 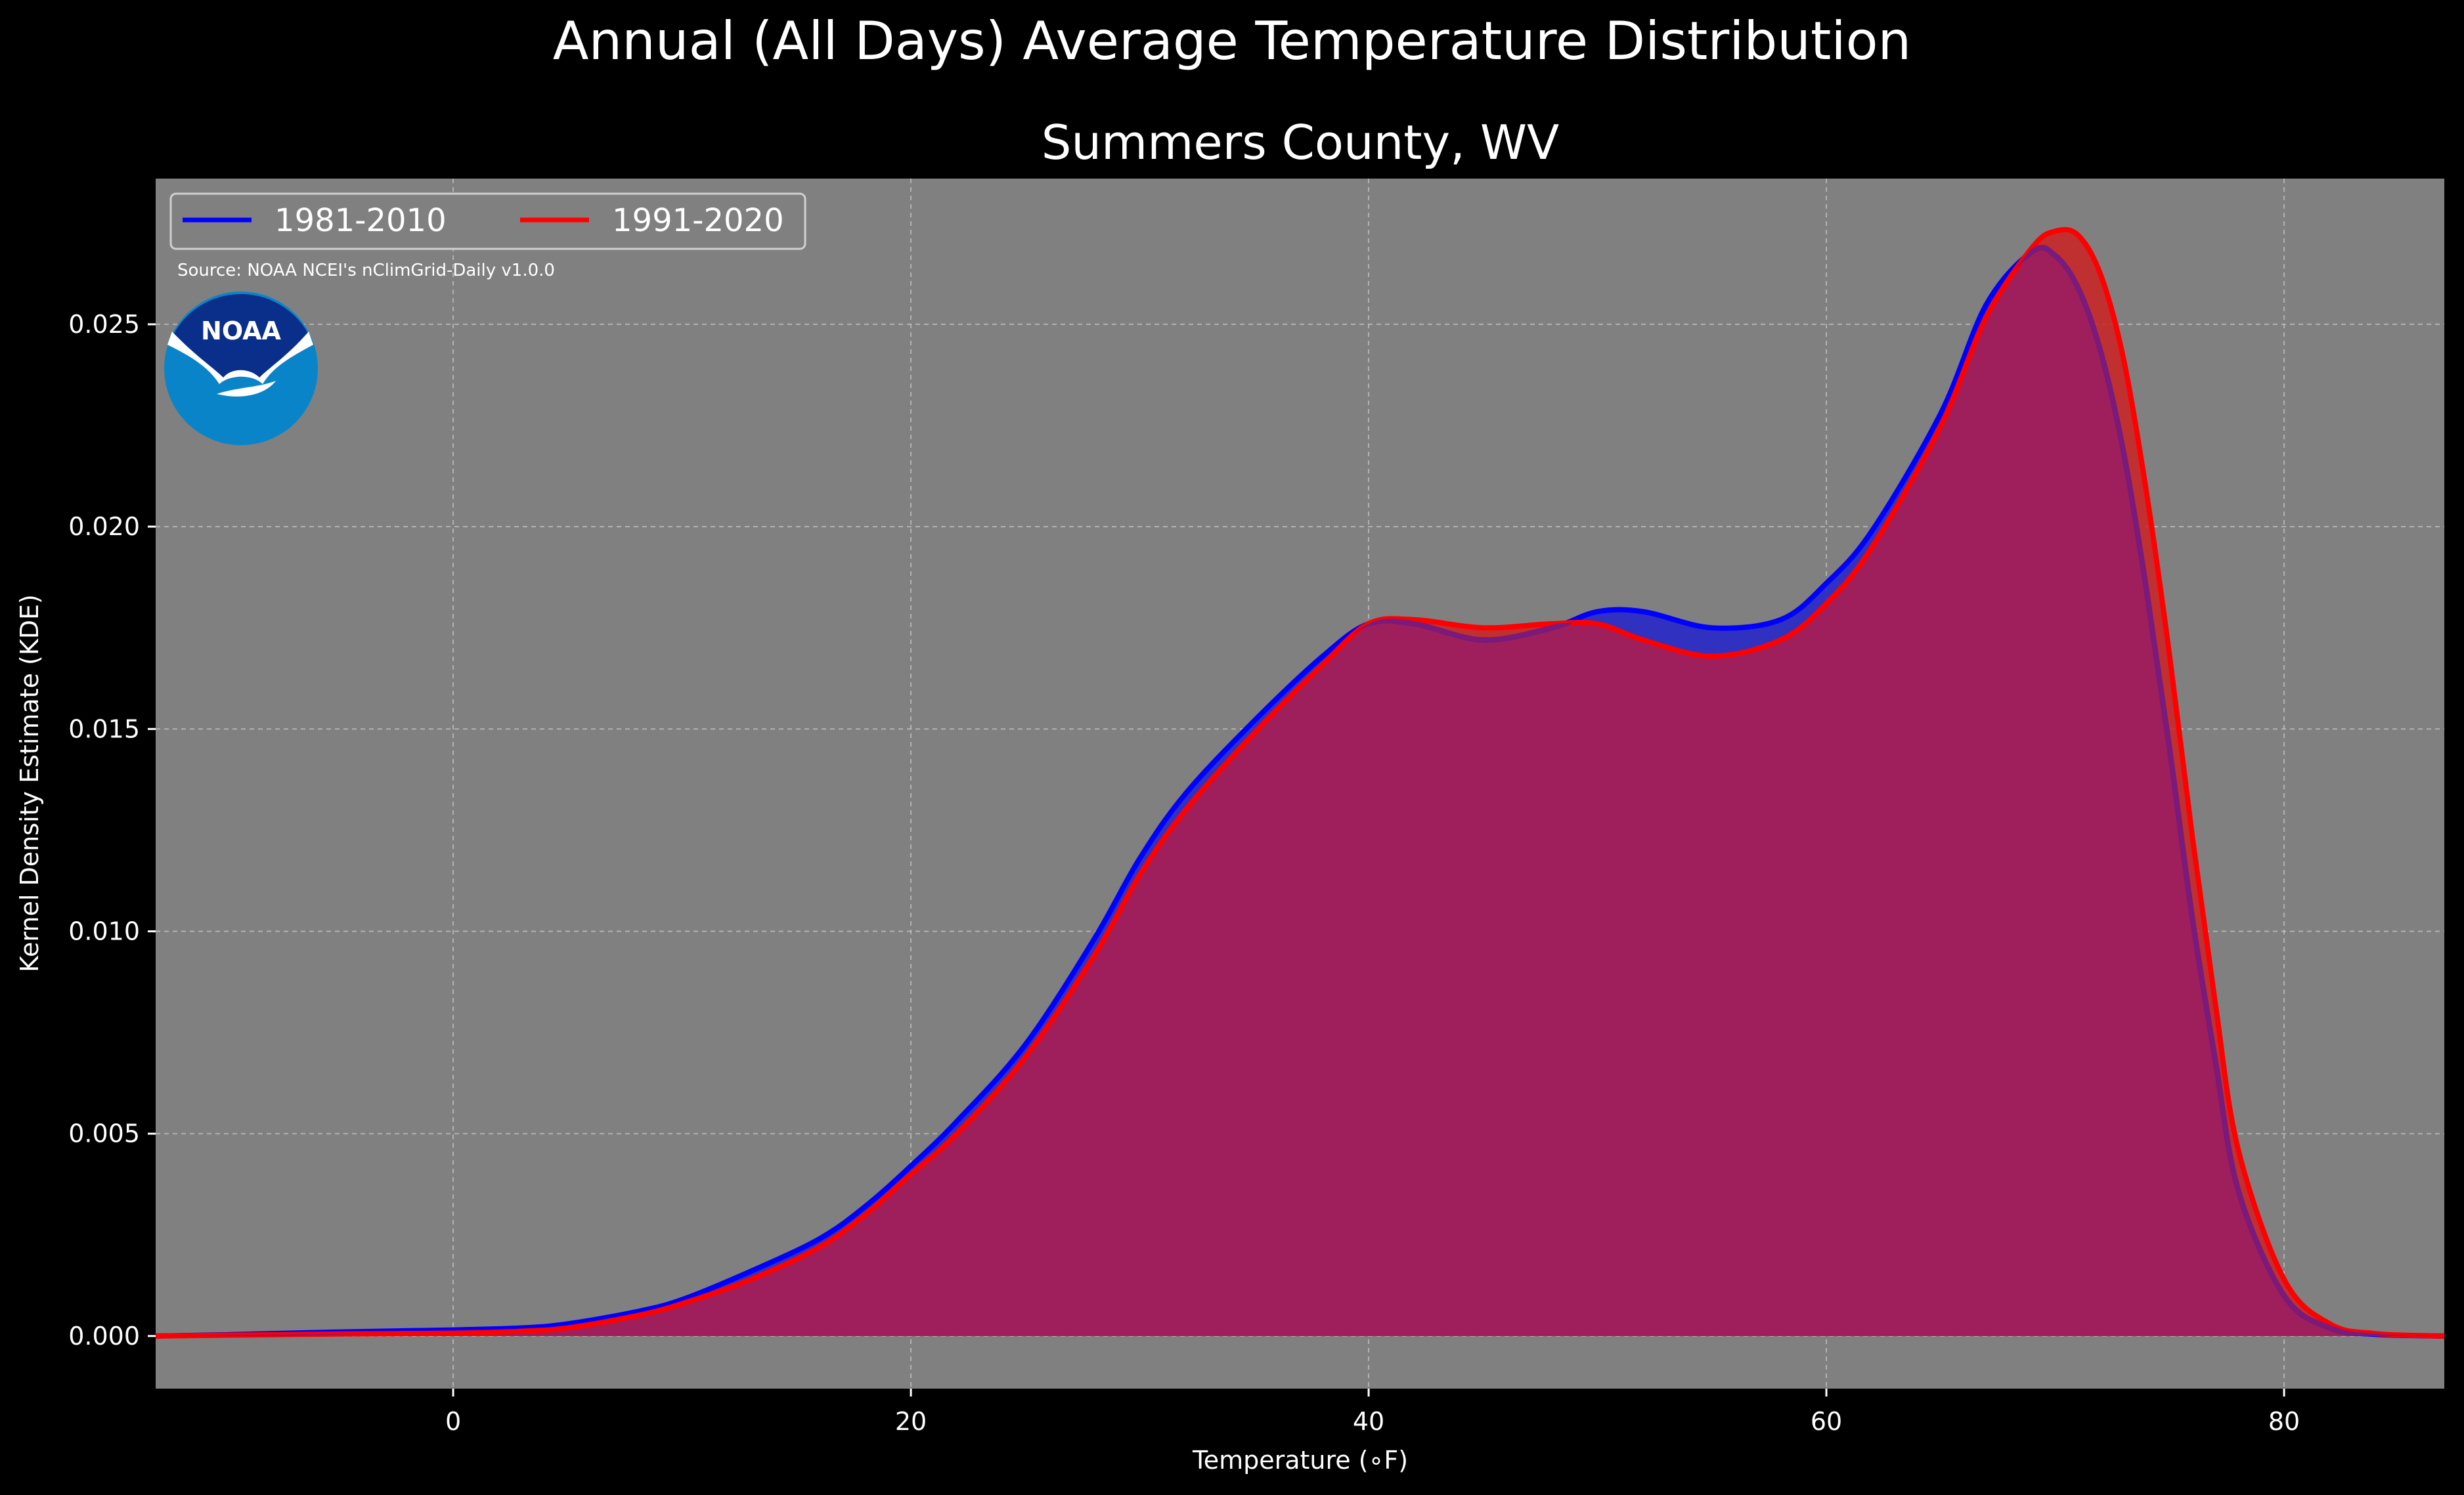 What do you see at coordinates (911, 1421) in the screenshot?
I see `x-tick-label: 20` at bounding box center [911, 1421].